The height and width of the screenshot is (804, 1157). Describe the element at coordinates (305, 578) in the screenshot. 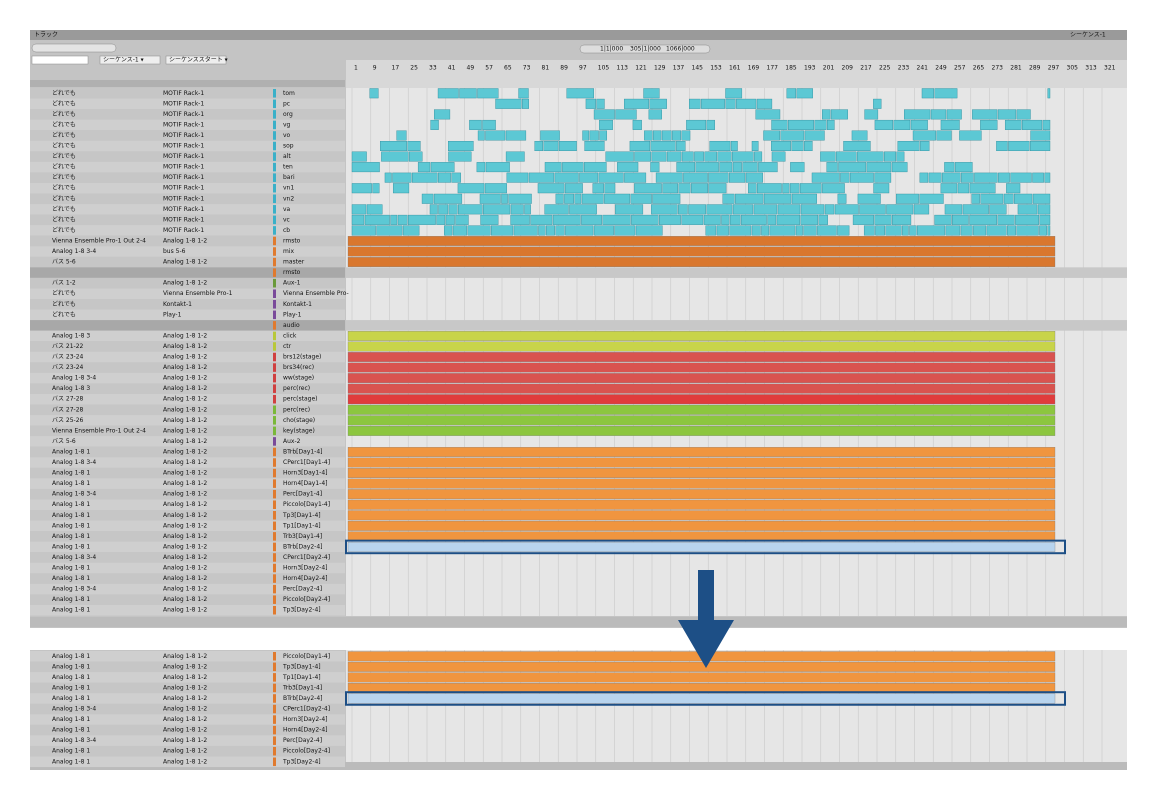

I see `track-name: Horn4[Day2-4]` at that location.